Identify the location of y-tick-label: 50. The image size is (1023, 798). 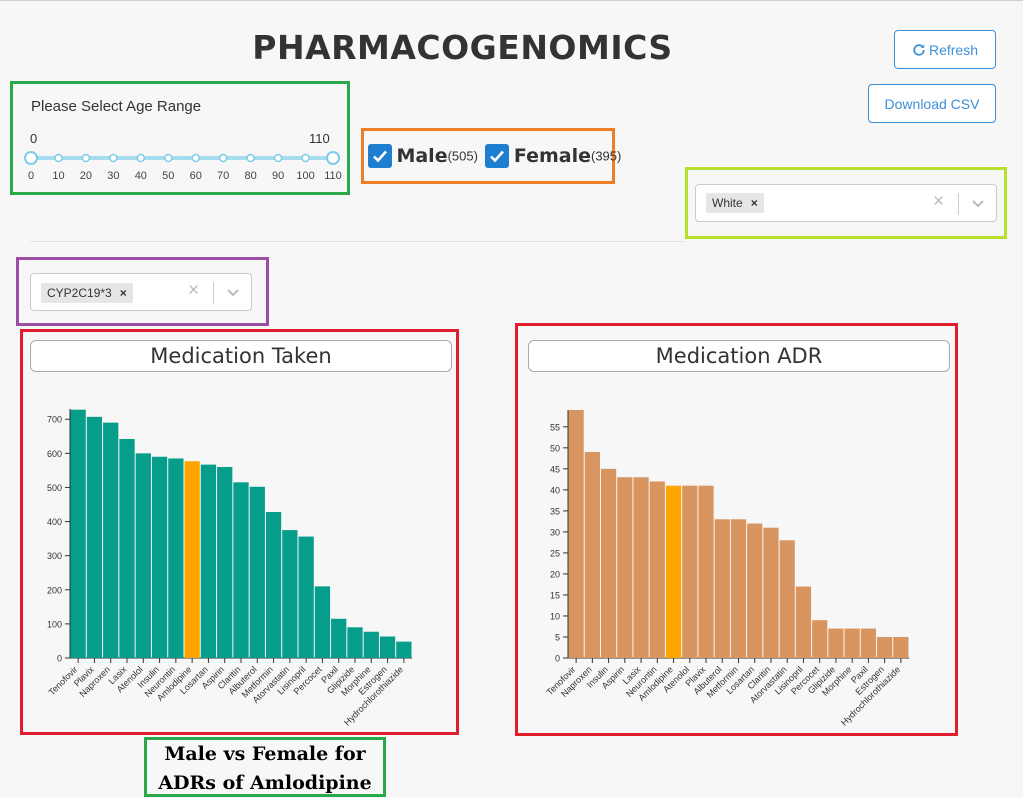
(555, 448).